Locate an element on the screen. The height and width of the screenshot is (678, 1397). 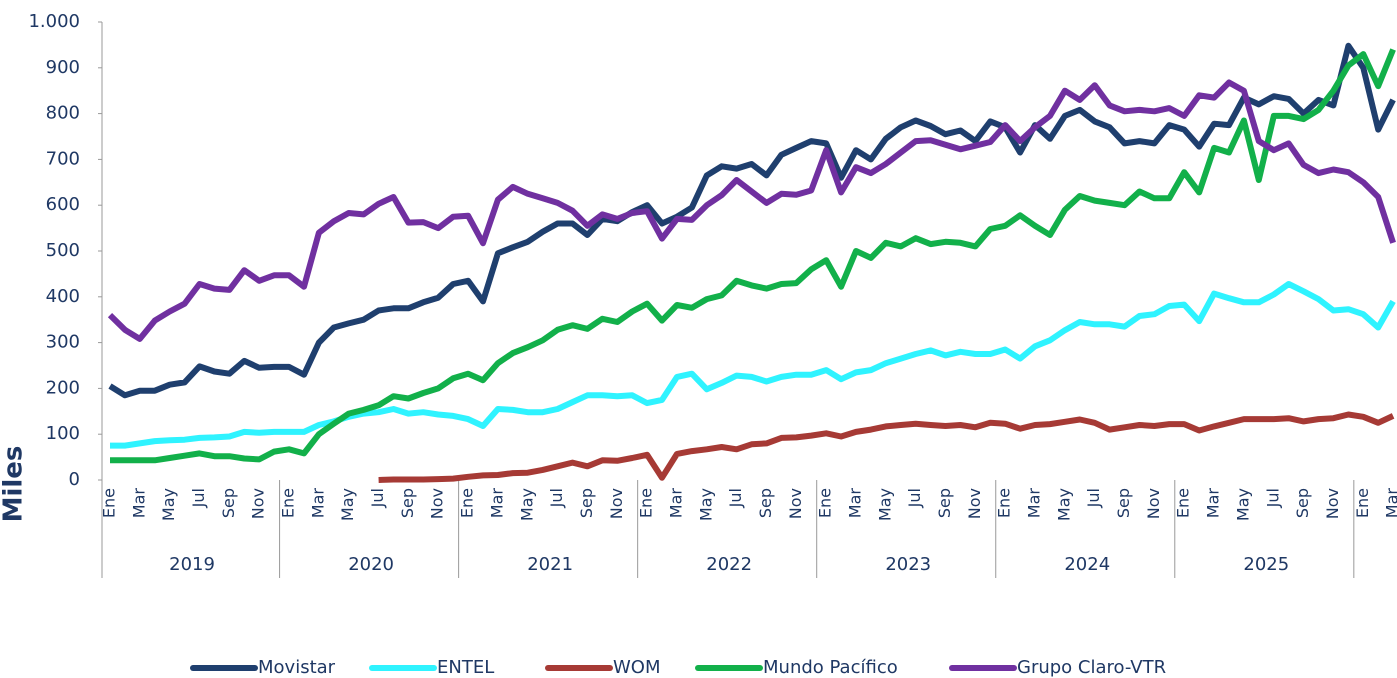
y-tick-label: 100 is located at coordinates (63, 433).